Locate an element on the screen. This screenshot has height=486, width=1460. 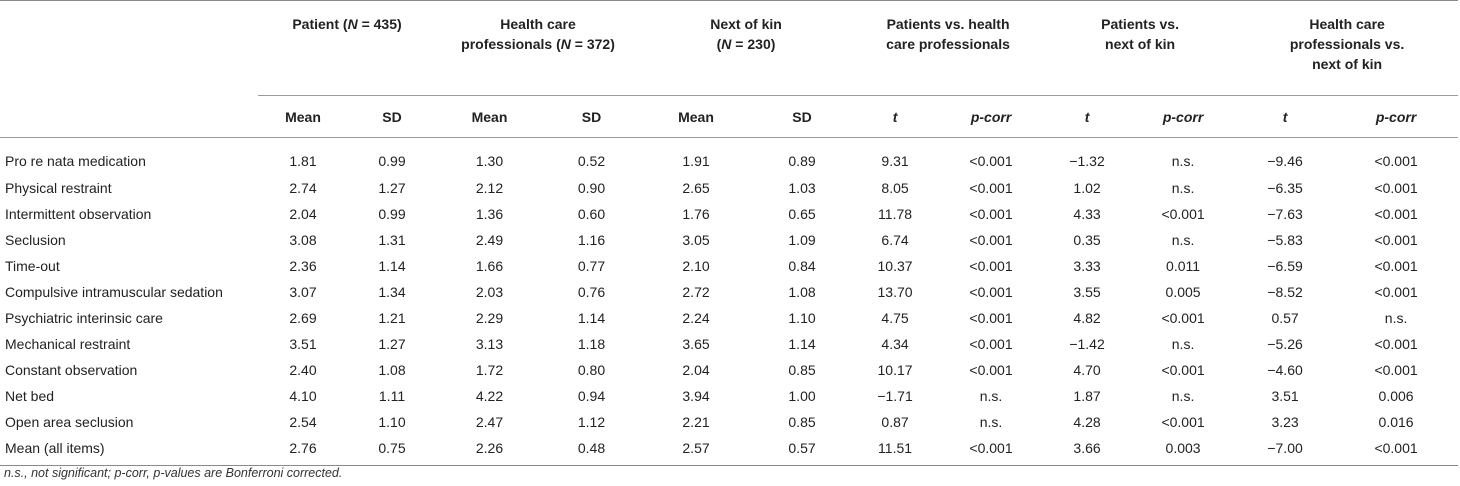
table-cell: 1.18 is located at coordinates (591, 344).